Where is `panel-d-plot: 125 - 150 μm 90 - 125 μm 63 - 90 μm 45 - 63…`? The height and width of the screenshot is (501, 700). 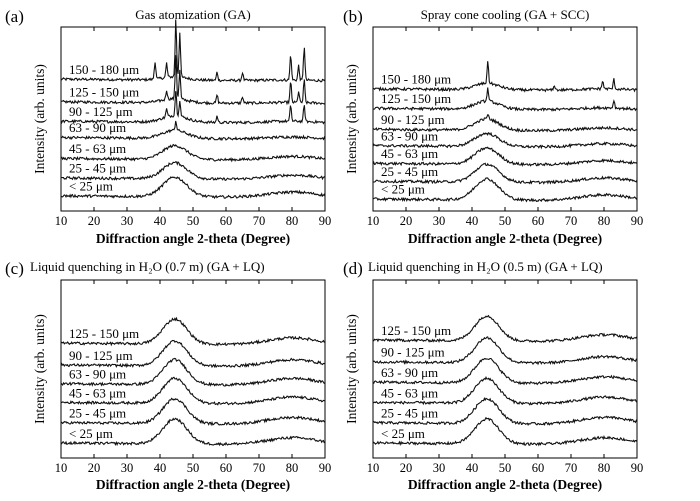
panel-d-plot: 125 - 150 μm 90 - 125 μm 63 - 90 μm 45 - 63… is located at coordinates (505, 380).